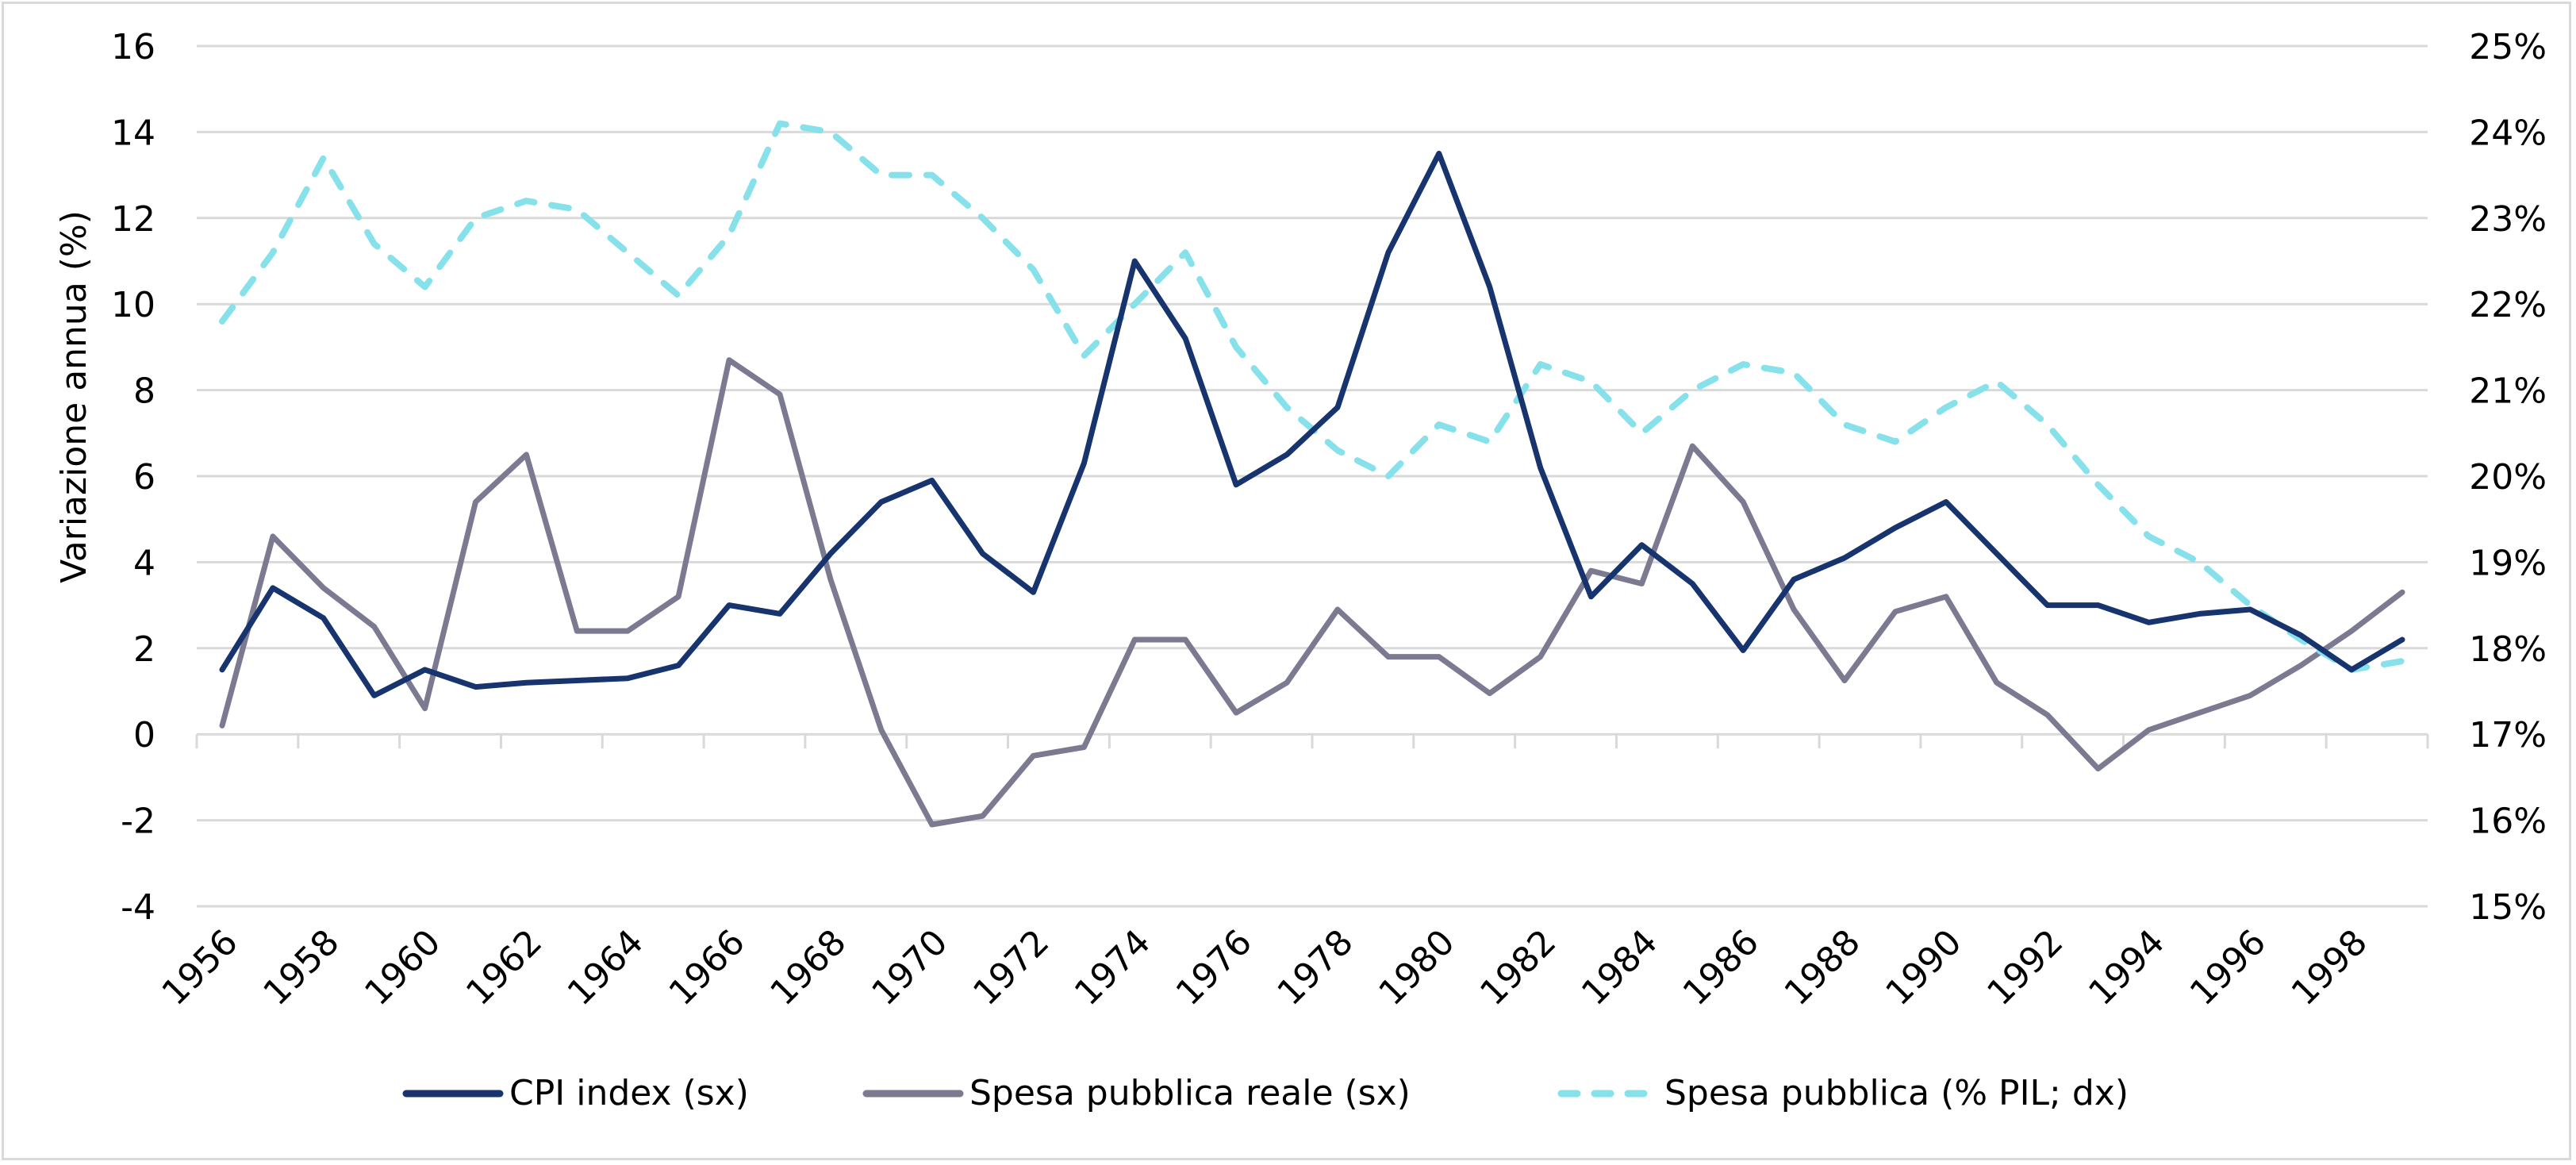 Image resolution: width=2576 pixels, height=1165 pixels. Describe the element at coordinates (133, 220) in the screenshot. I see `y-tick-label: 12` at that location.